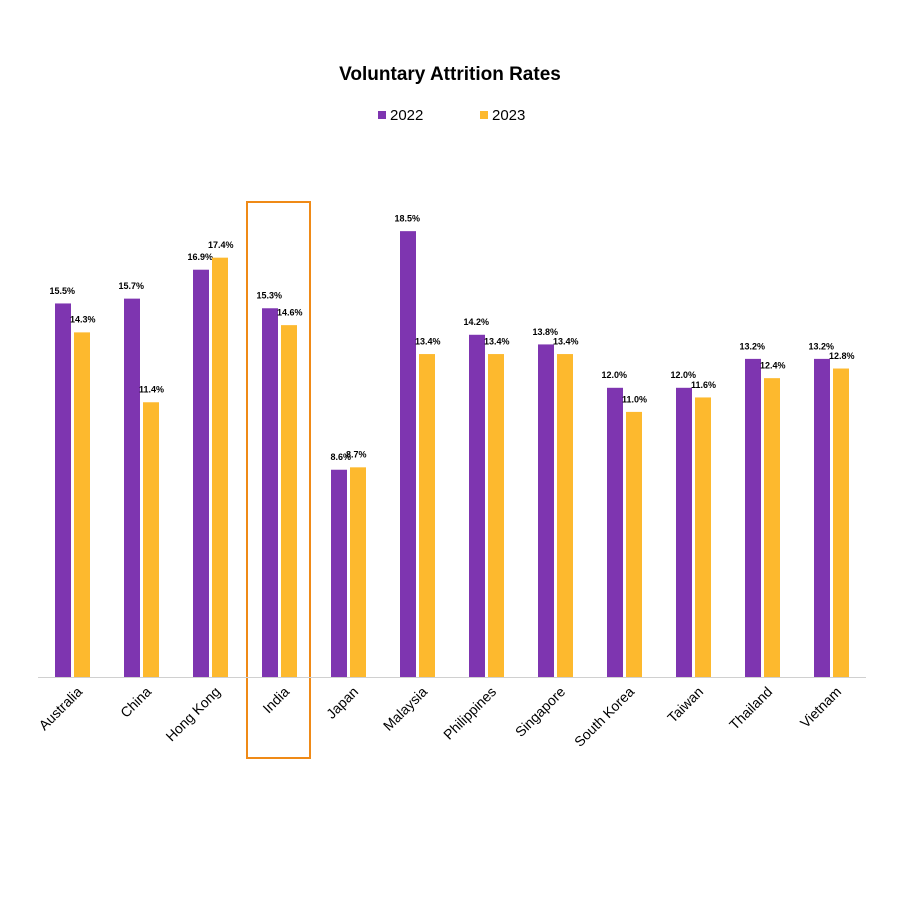  What do you see at coordinates (60, 708) in the screenshot?
I see `x-tick-label: Australia` at bounding box center [60, 708].